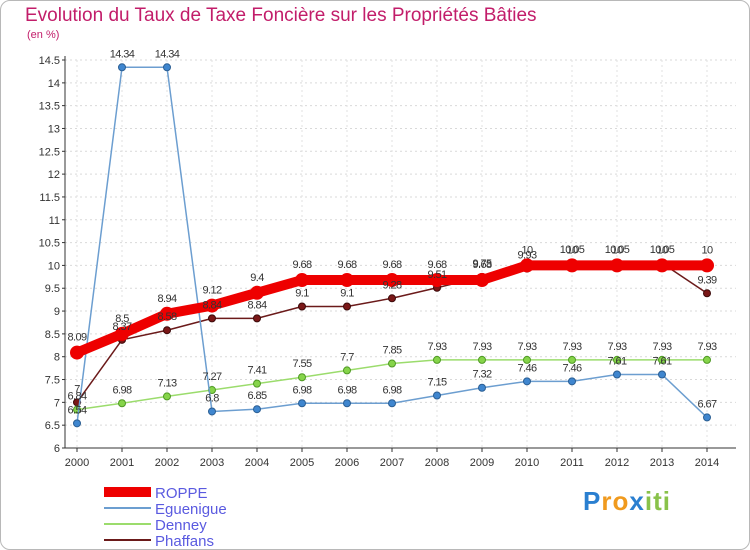  What do you see at coordinates (706, 404) in the screenshot?
I see `data-label: 6.67` at bounding box center [706, 404].